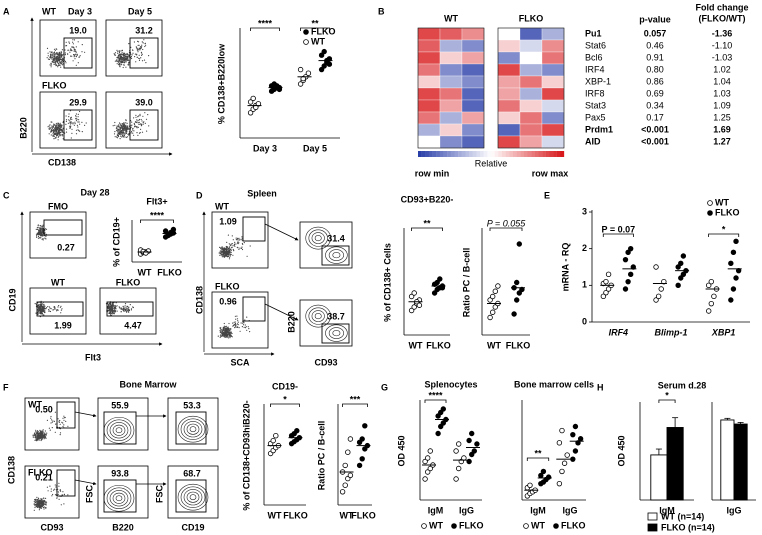 The image size is (762, 535). Describe the element at coordinates (655, 93) in the screenshot. I see `p-value: 0.69` at that location.